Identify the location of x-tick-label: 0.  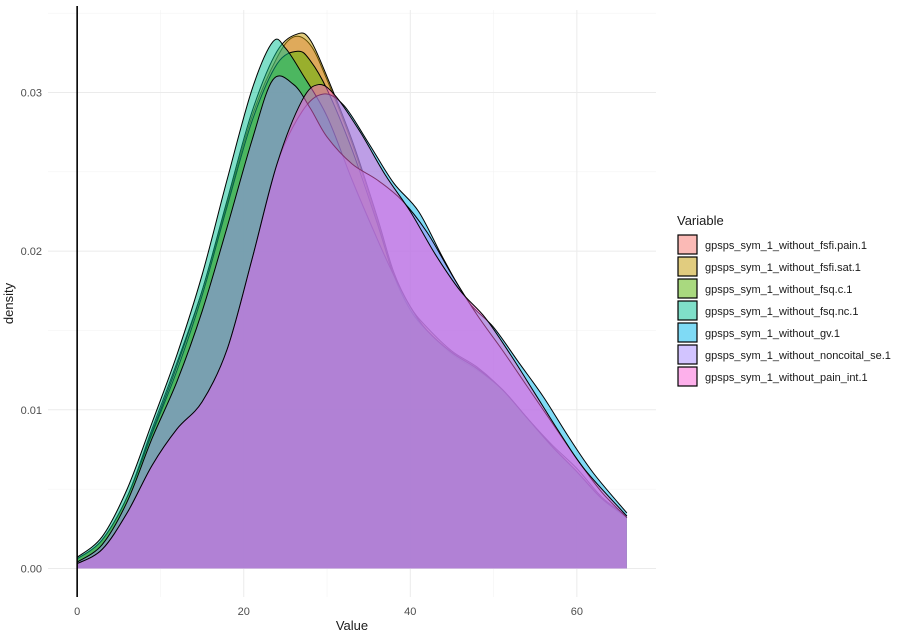
(77, 612).